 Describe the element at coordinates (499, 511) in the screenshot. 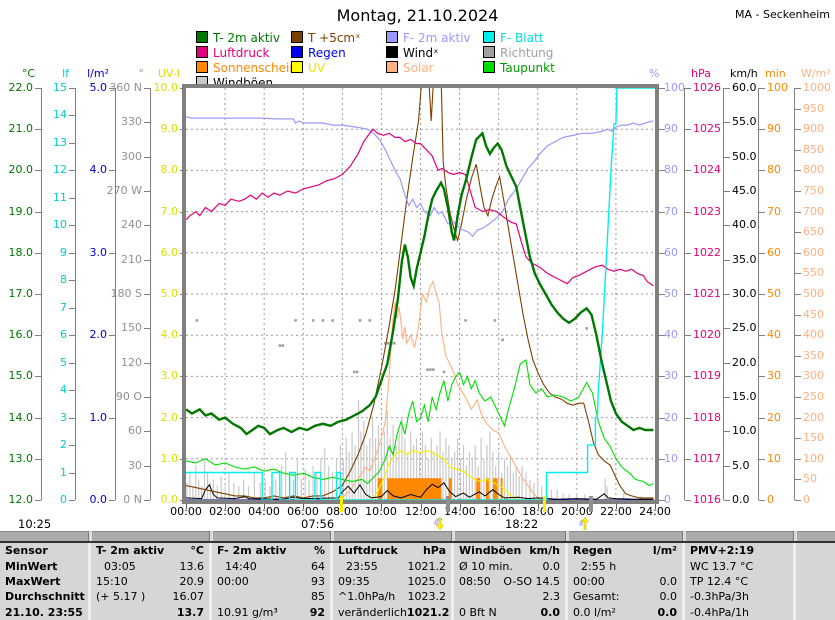

I see `x-tick-label: 16:00` at that location.